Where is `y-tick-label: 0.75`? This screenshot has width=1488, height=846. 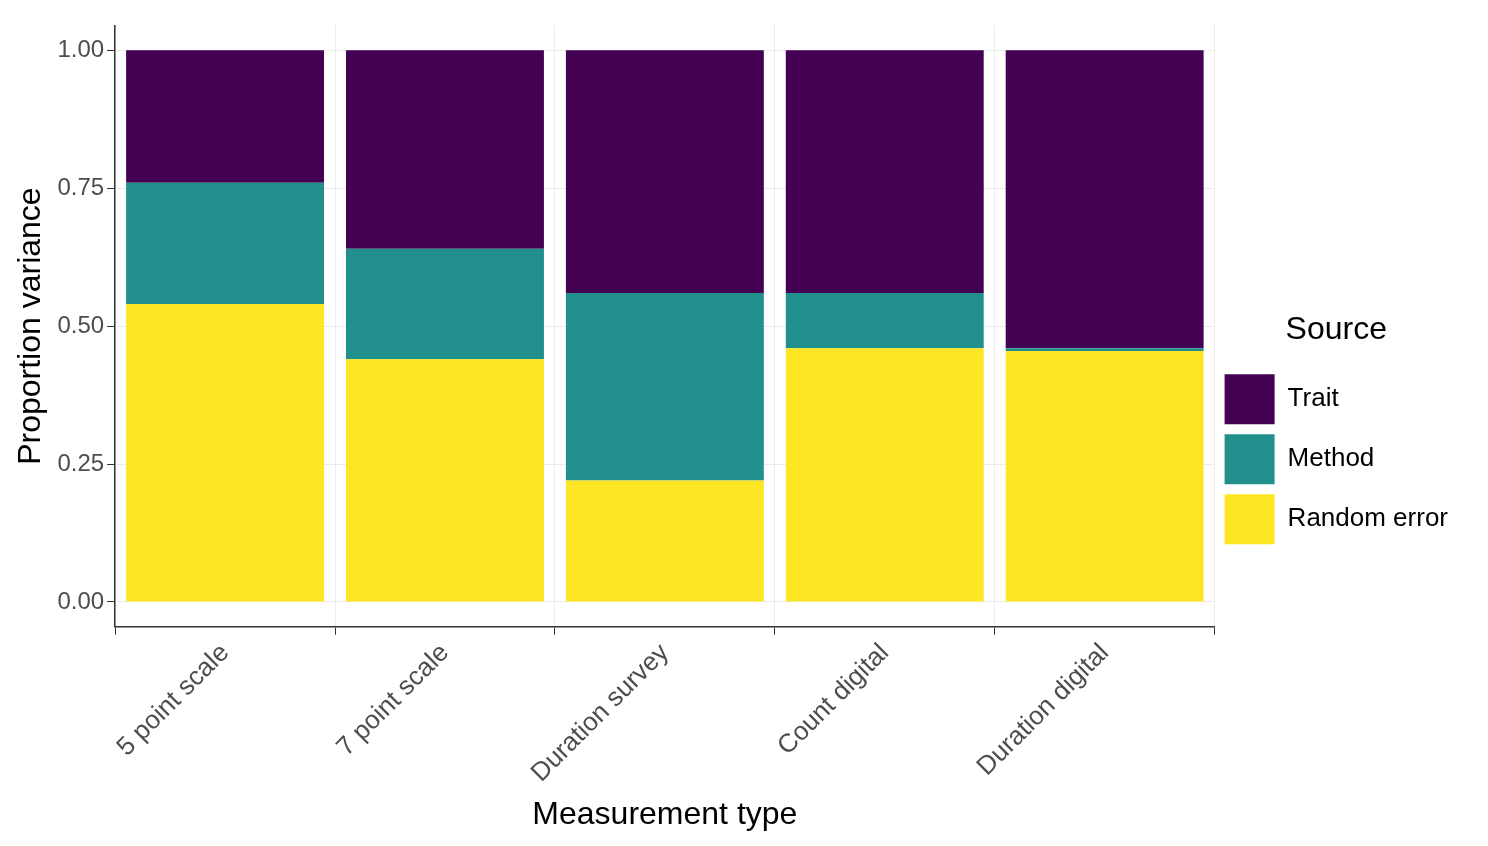 y-tick-label: 0.75 is located at coordinates (81, 186).